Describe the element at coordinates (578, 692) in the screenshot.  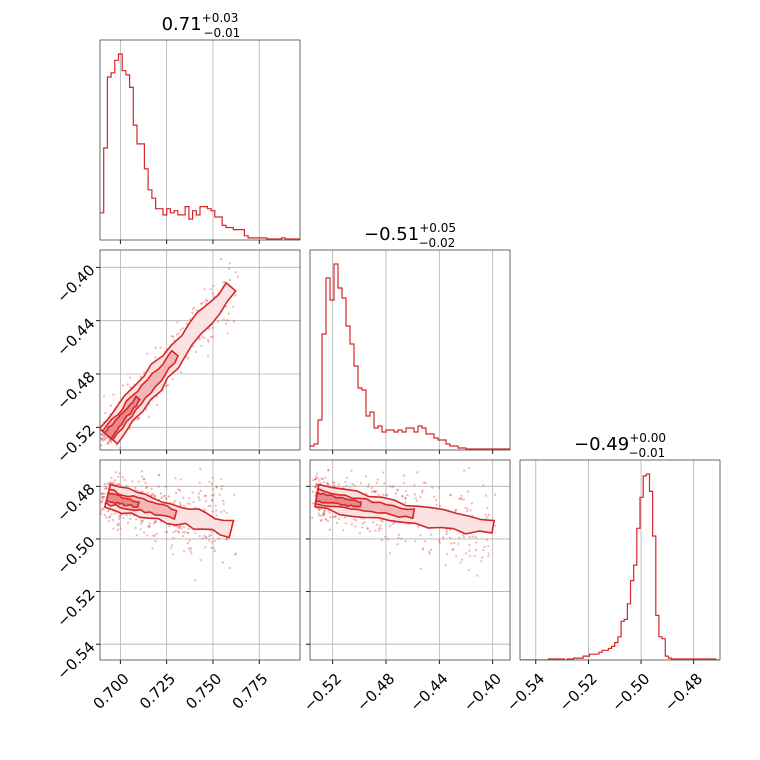
I see `x-tick-label: −0.52` at that location.